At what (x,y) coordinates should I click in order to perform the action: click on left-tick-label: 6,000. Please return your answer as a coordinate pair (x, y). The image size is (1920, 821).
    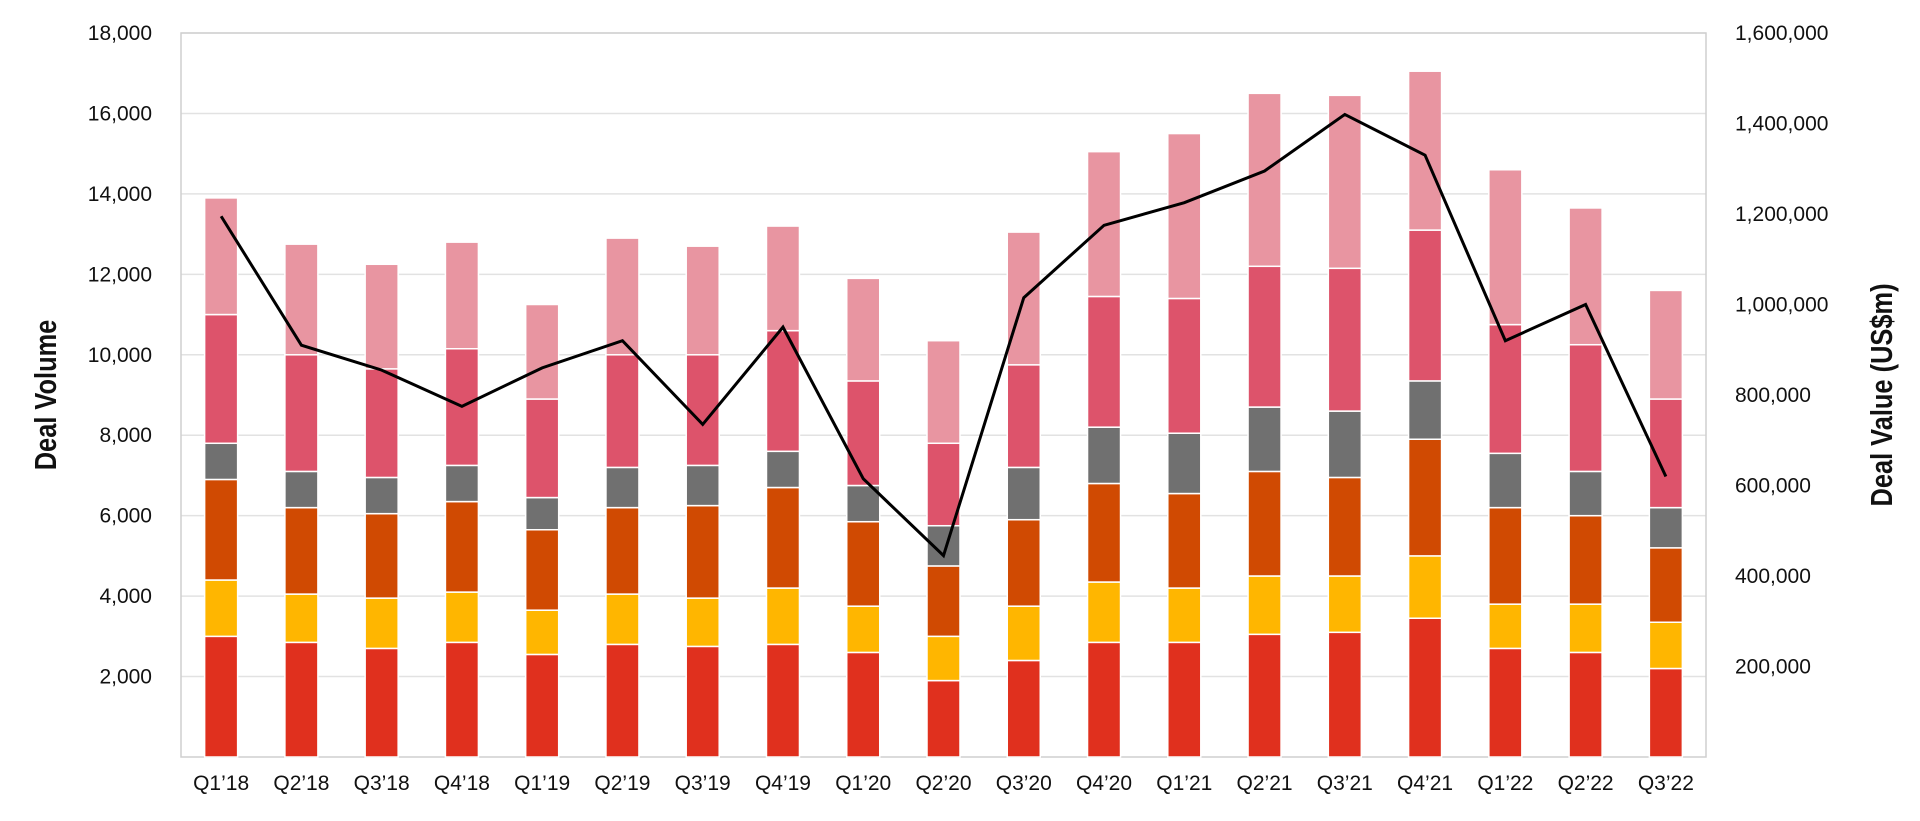
    Looking at the image, I should click on (125, 516).